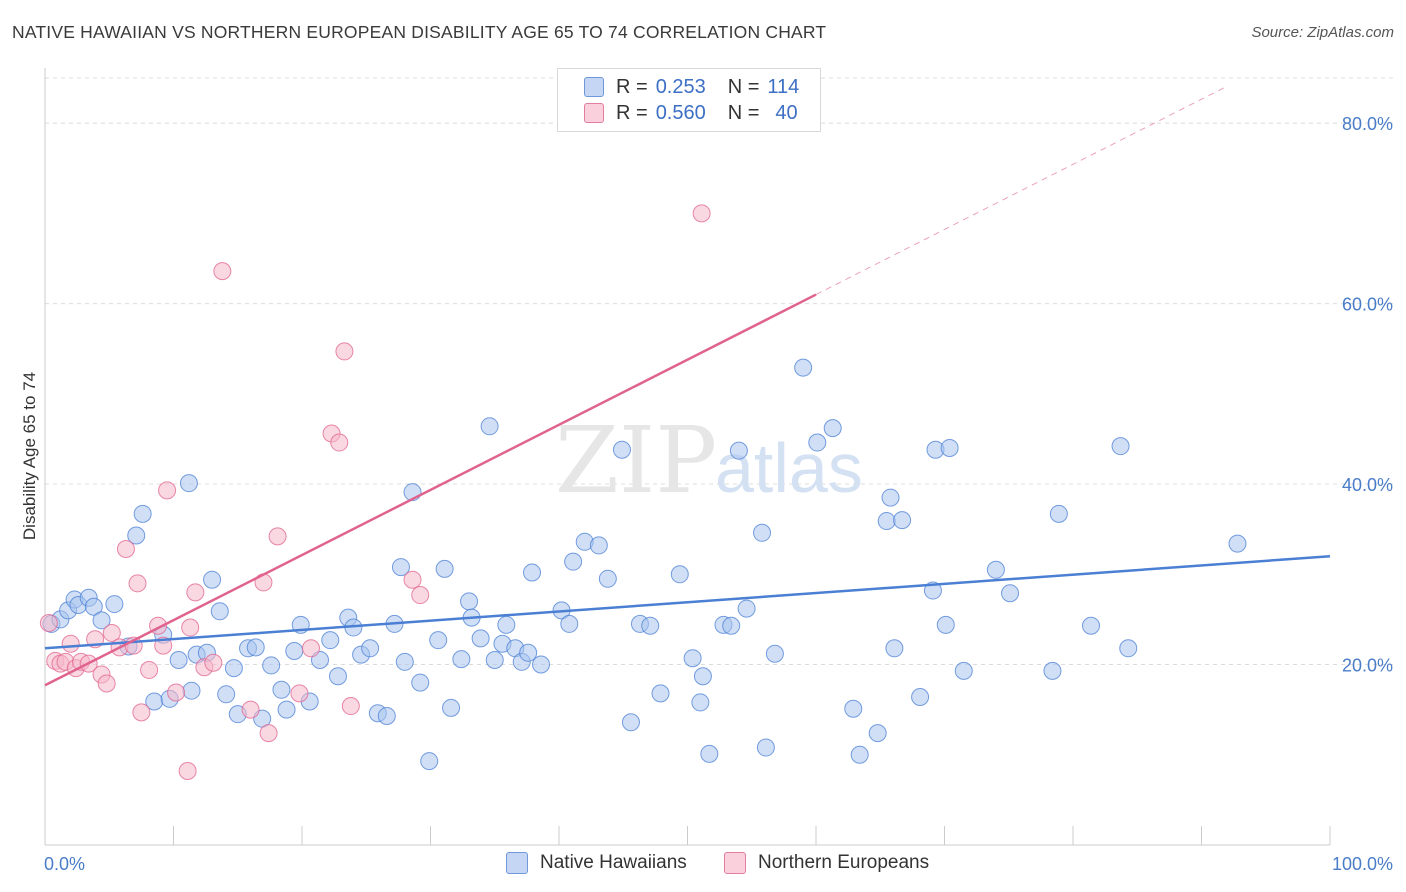 The width and height of the screenshot is (1406, 892). Describe the element at coordinates (596, 863) in the screenshot. I see `series-legend-native-hawaiians: Native Hawaiians` at that location.